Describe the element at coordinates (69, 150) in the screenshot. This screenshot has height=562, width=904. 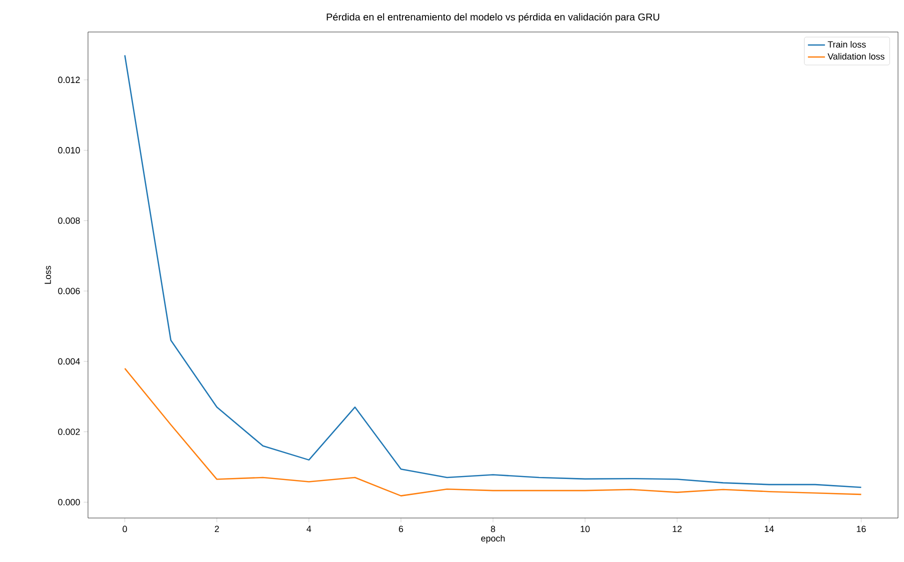
I see `y-tick-label: 0.010` at that location.